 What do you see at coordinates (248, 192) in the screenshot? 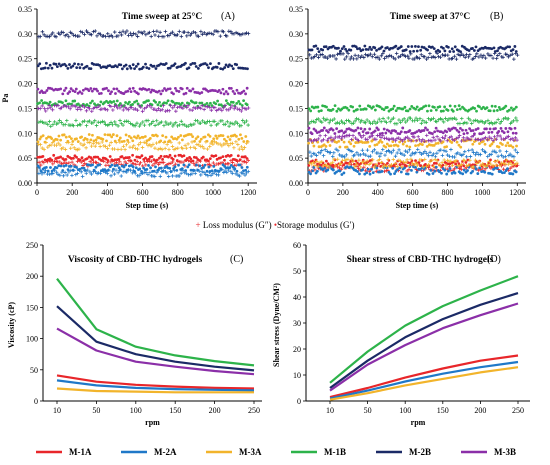
I see `x-tick-label: 1200` at bounding box center [248, 192].